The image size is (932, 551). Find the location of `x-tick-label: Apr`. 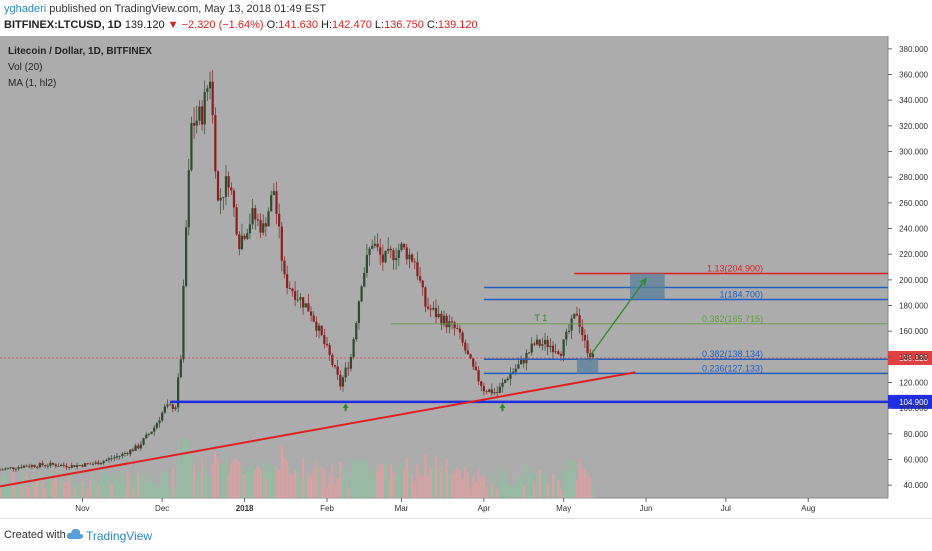

x-tick-label: Apr is located at coordinates (484, 508).